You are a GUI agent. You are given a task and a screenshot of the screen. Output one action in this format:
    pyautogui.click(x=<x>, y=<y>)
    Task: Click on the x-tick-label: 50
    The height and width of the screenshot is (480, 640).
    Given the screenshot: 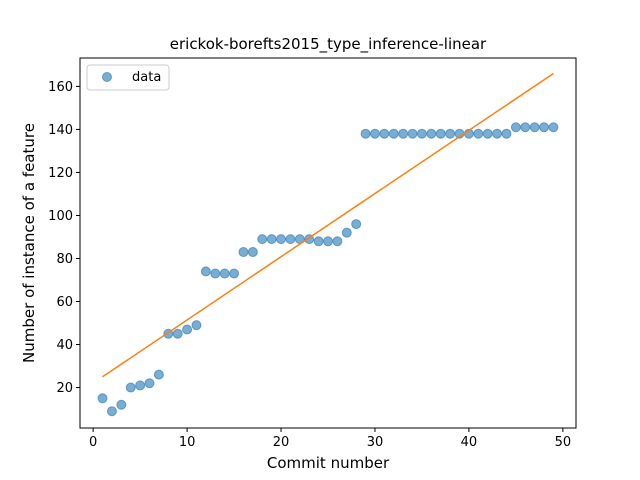 What is the action you would take?
    pyautogui.click(x=563, y=442)
    